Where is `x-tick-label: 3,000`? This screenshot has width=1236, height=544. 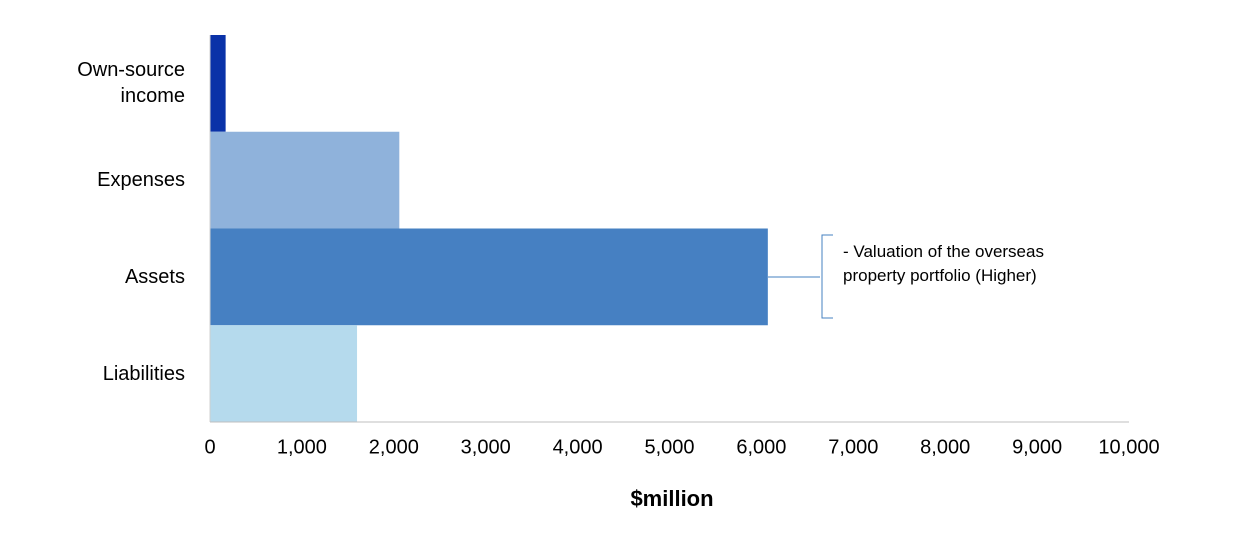 x-tick-label: 3,000 is located at coordinates (486, 447).